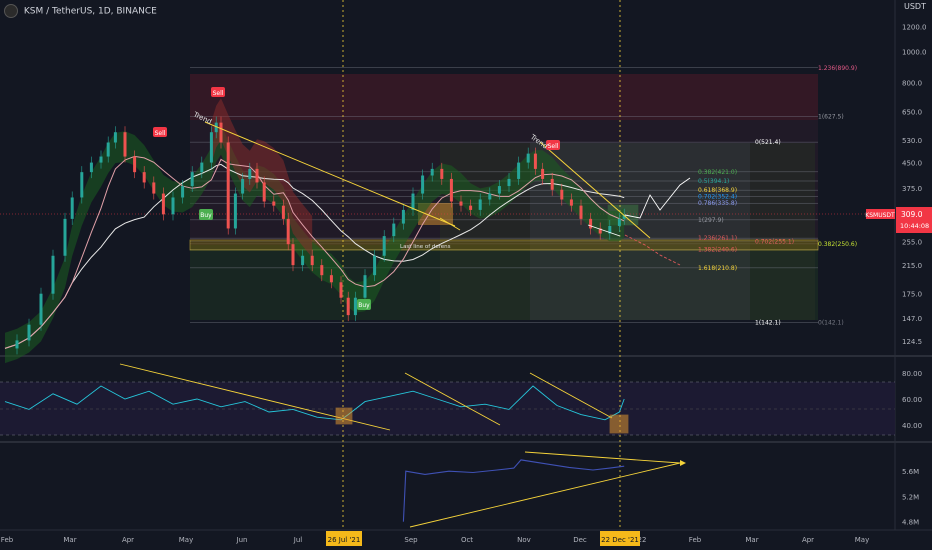  Describe the element at coordinates (717, 238) in the screenshot. I see `fib-label: 1.236(261.1)` at that location.